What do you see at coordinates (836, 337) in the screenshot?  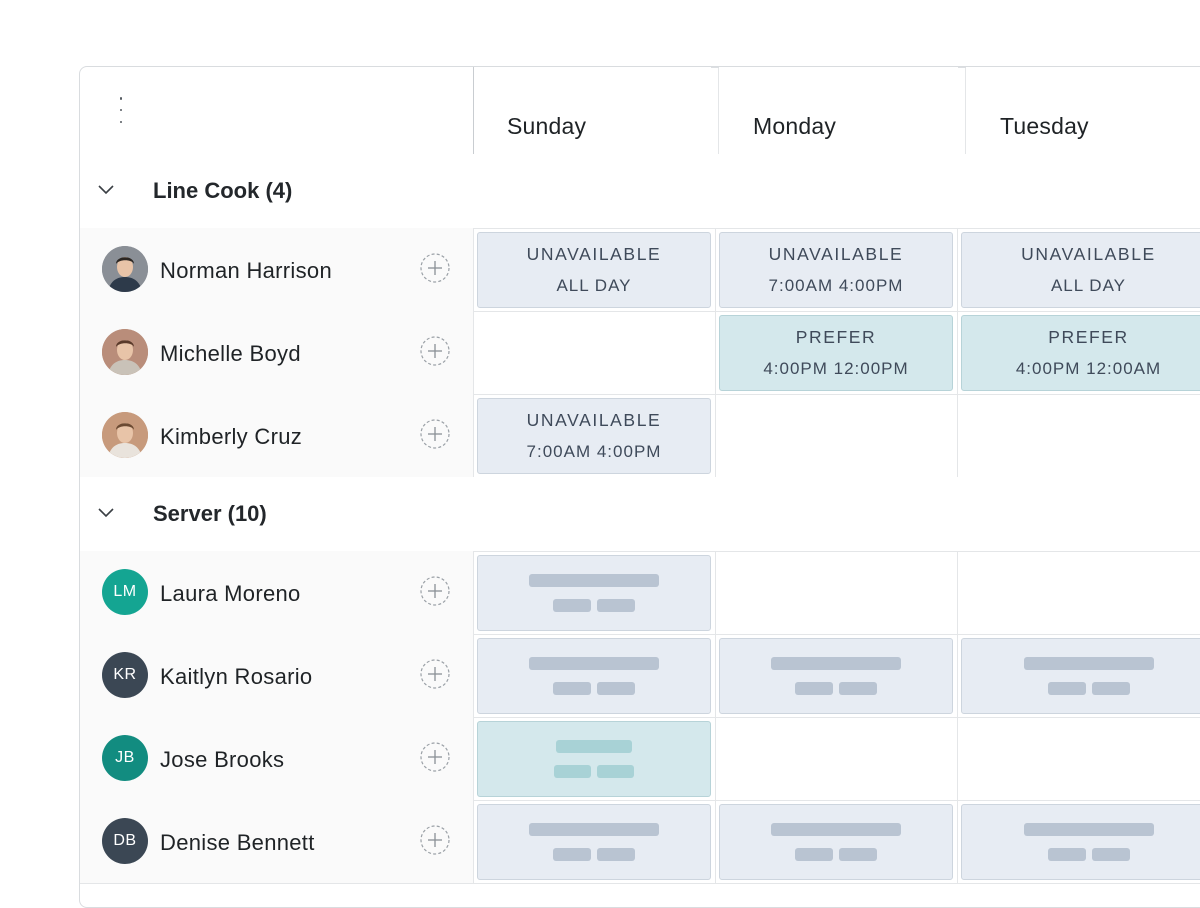 I see `availability-status: PREFER` at bounding box center [836, 337].